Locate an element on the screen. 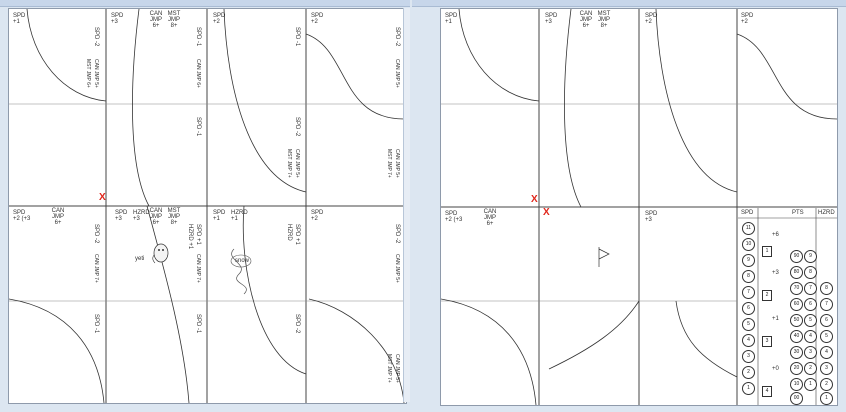 Image resolution: width=846 pixels, height=412 pixels. cell-2-can-jmp-label: CAN JMP 6+ is located at coordinates (156, 20).